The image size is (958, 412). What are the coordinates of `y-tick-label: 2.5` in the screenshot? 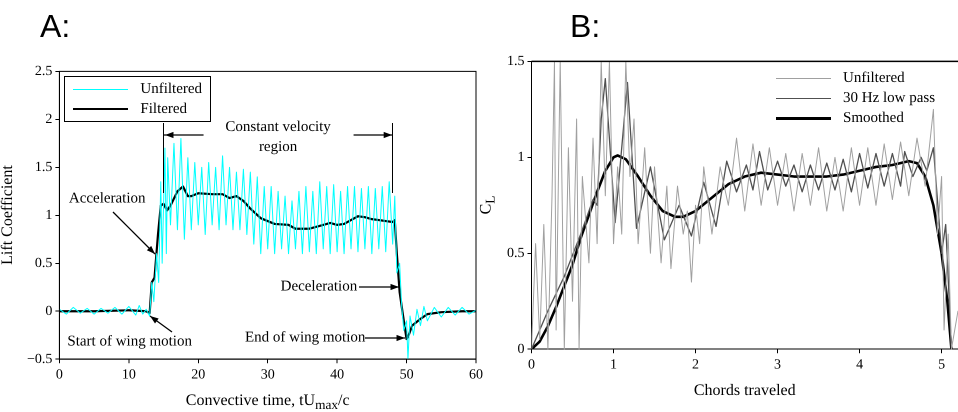 It's located at (43, 72).